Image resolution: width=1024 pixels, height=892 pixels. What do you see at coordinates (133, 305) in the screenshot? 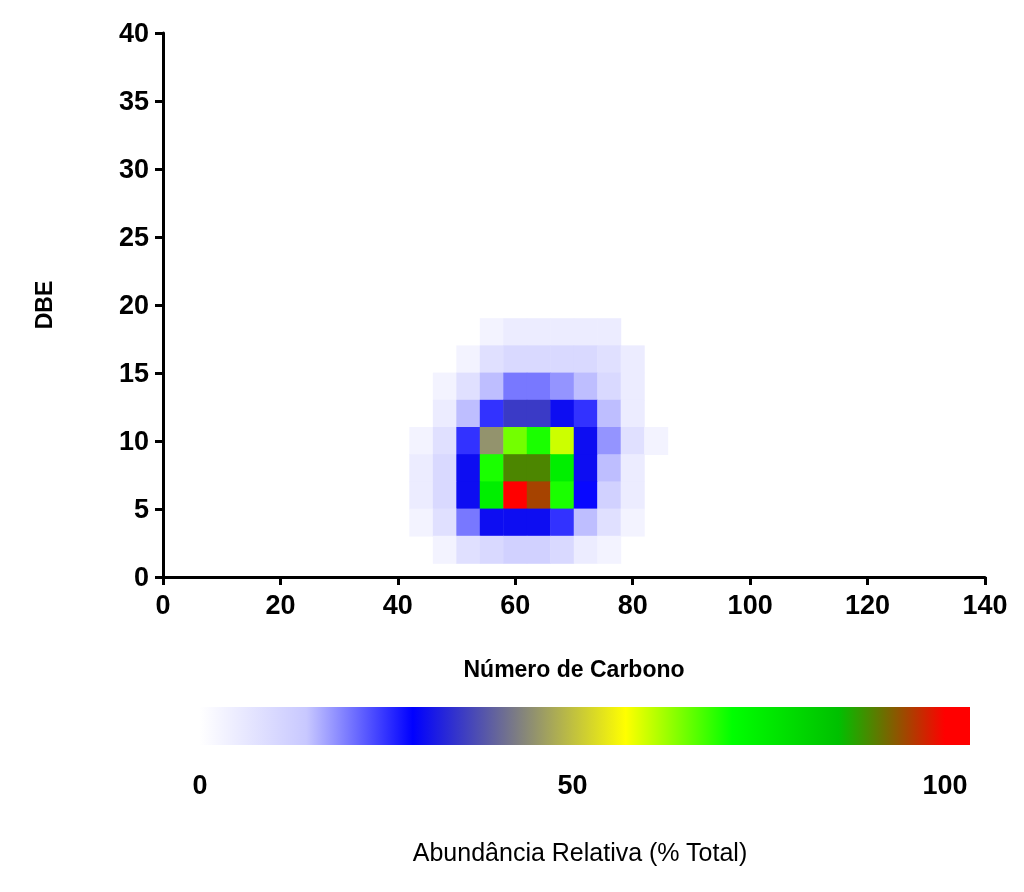
I see `y-tick-label: 20` at bounding box center [133, 305].